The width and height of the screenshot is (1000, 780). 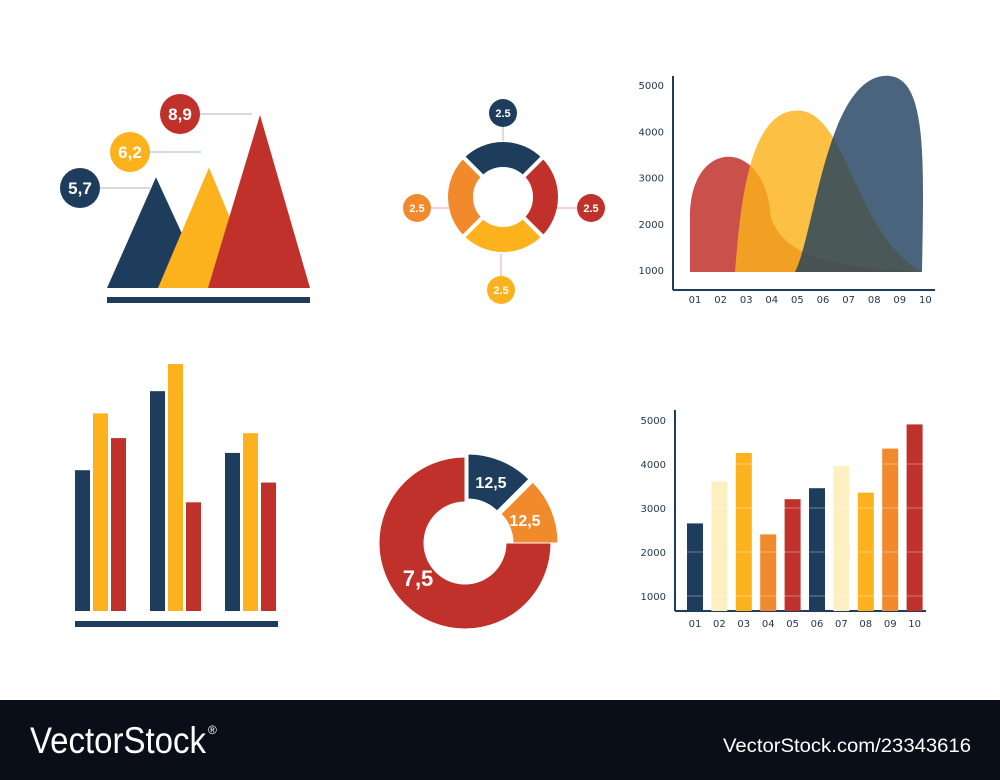 What do you see at coordinates (797, 300) in the screenshot?
I see `area-x-tick: 05` at bounding box center [797, 300].